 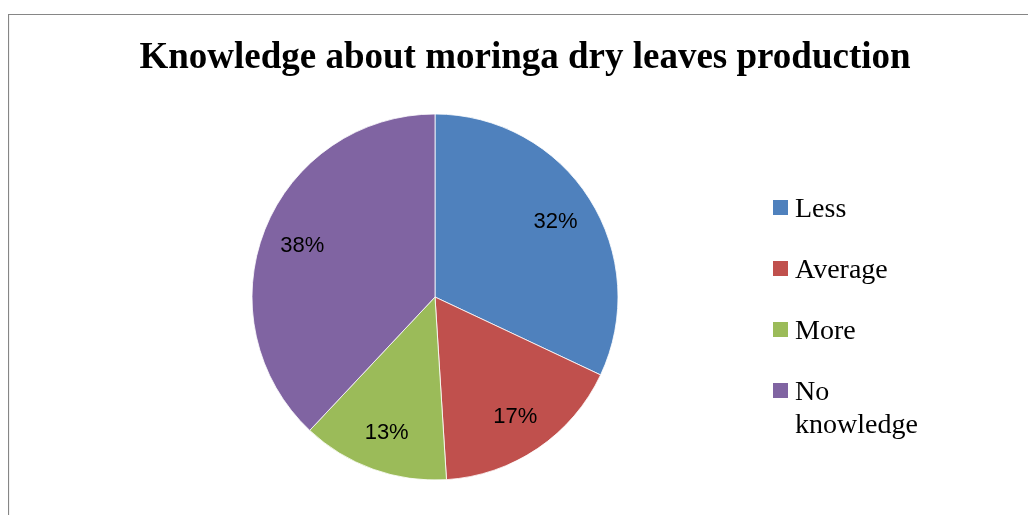 What do you see at coordinates (302, 244) in the screenshot?
I see `data-label: 38%` at bounding box center [302, 244].